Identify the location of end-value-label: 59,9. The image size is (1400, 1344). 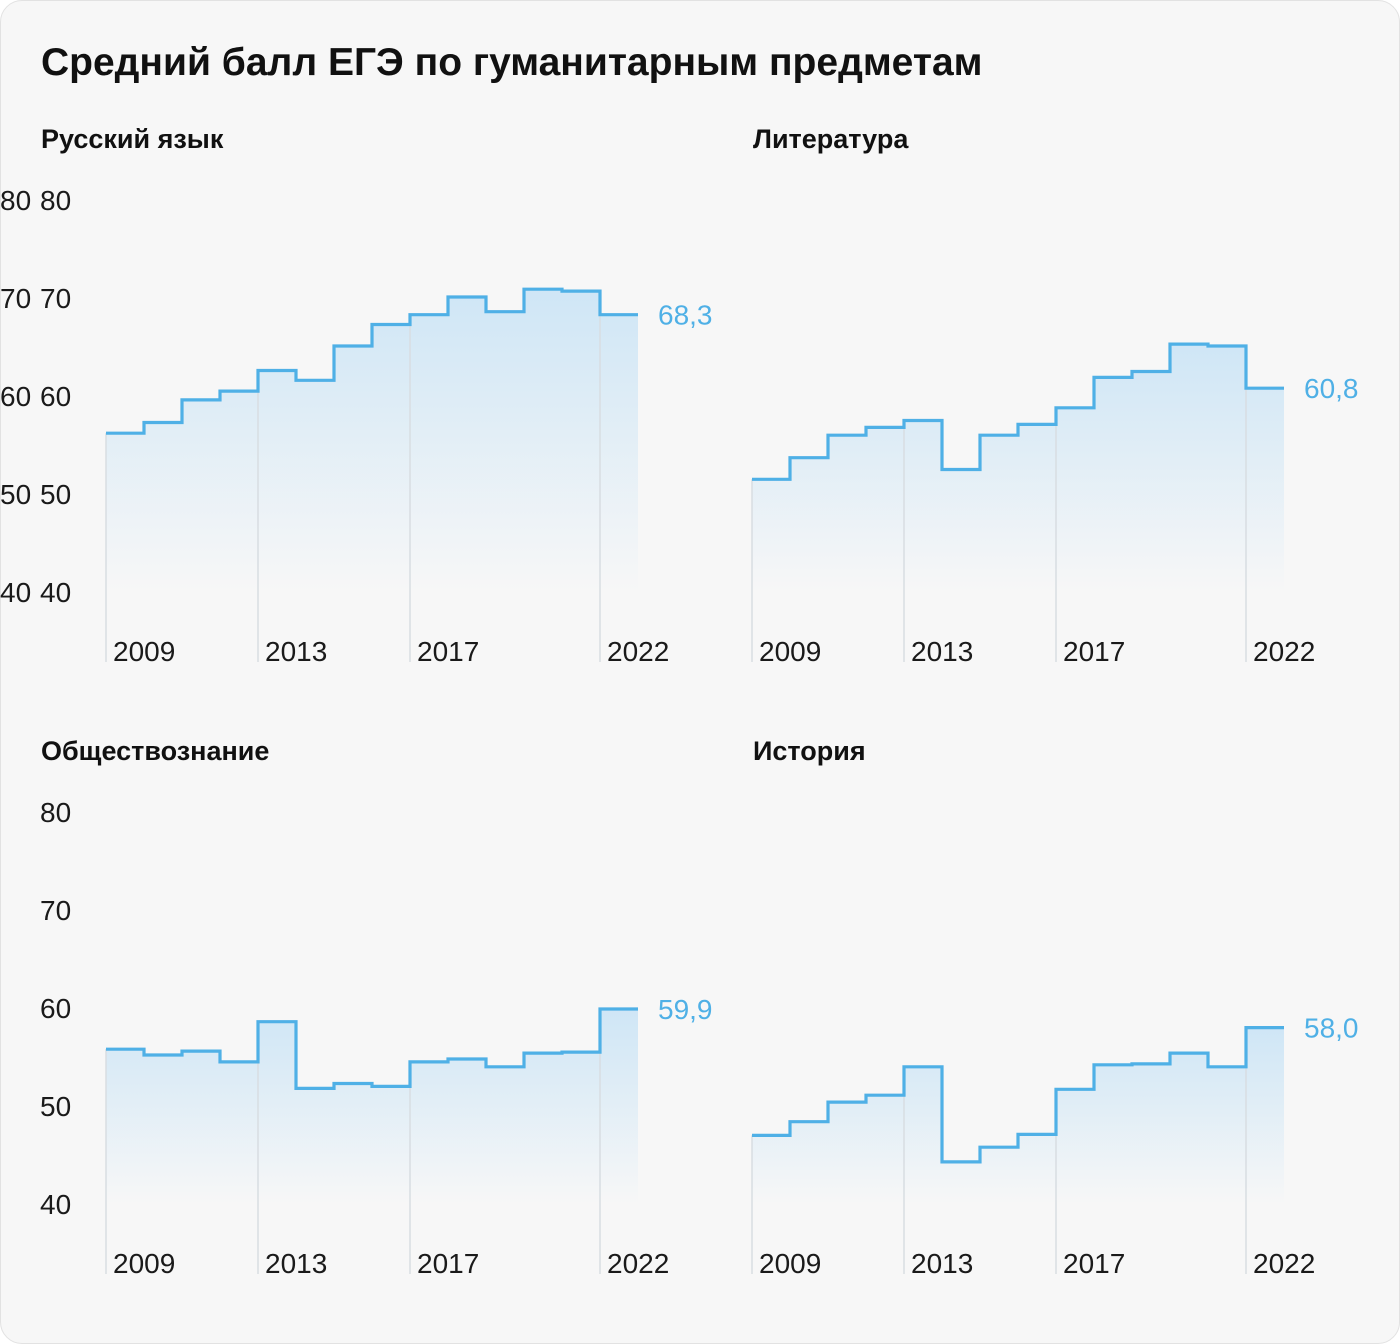
(685, 1009).